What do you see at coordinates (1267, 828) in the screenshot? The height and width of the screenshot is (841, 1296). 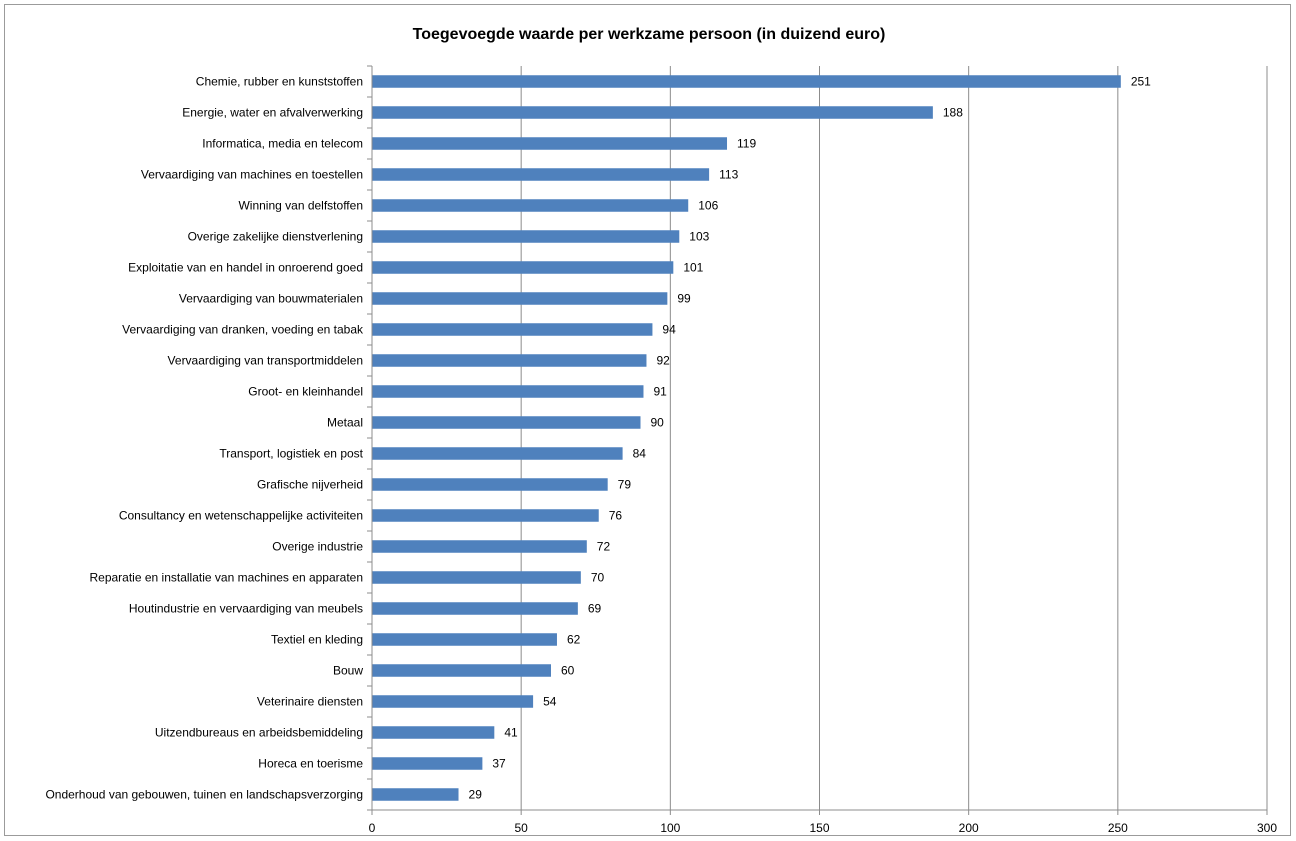 I see `x-tick-label: 300` at bounding box center [1267, 828].